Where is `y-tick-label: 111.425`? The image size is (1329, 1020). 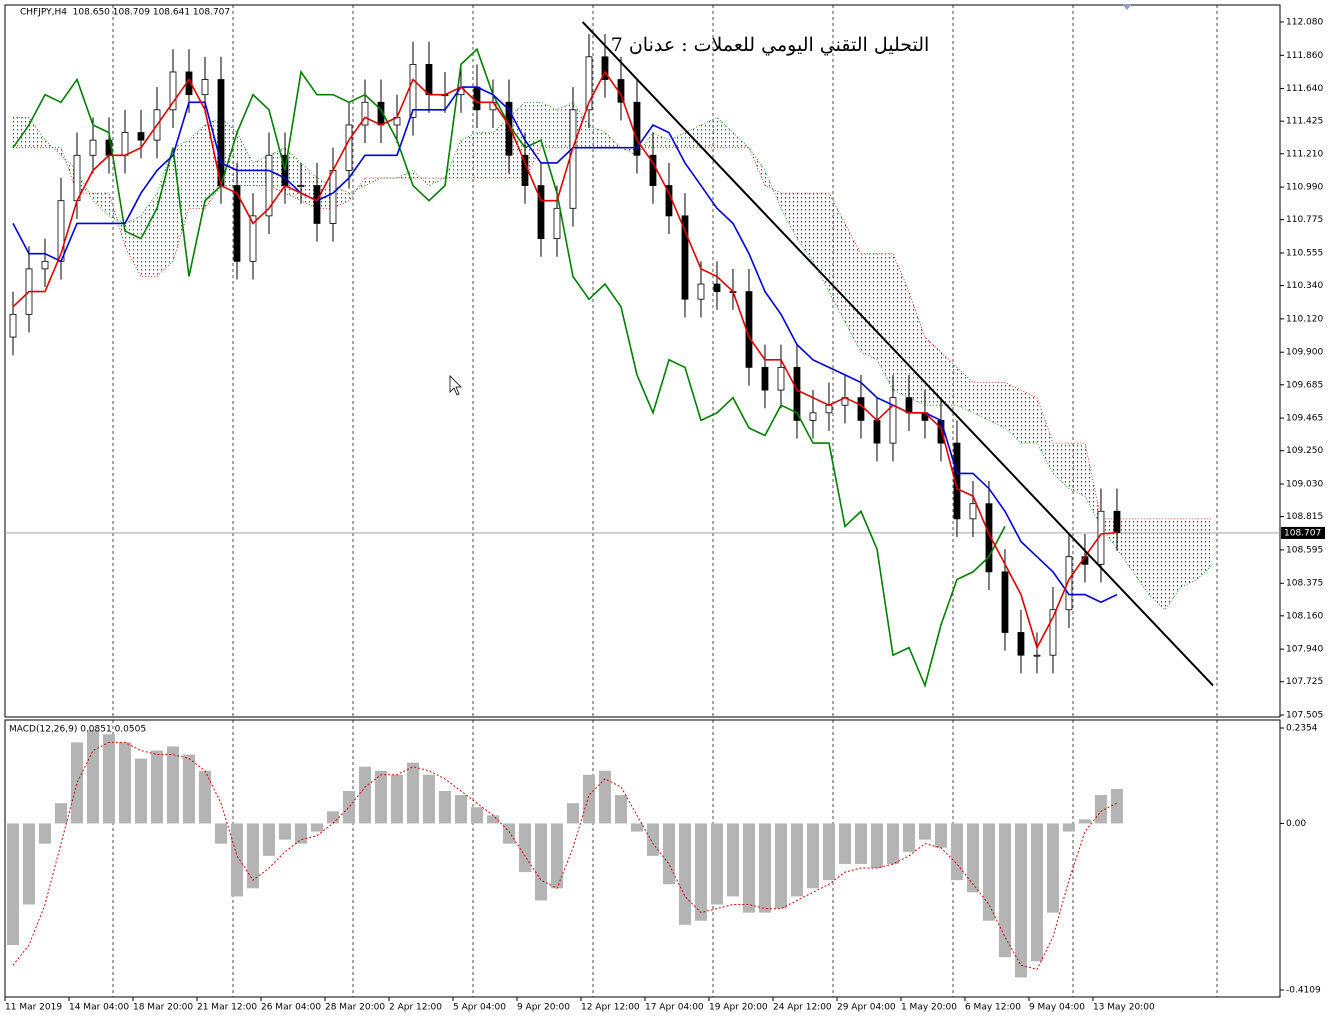 y-tick-label: 111.425 is located at coordinates (1304, 122).